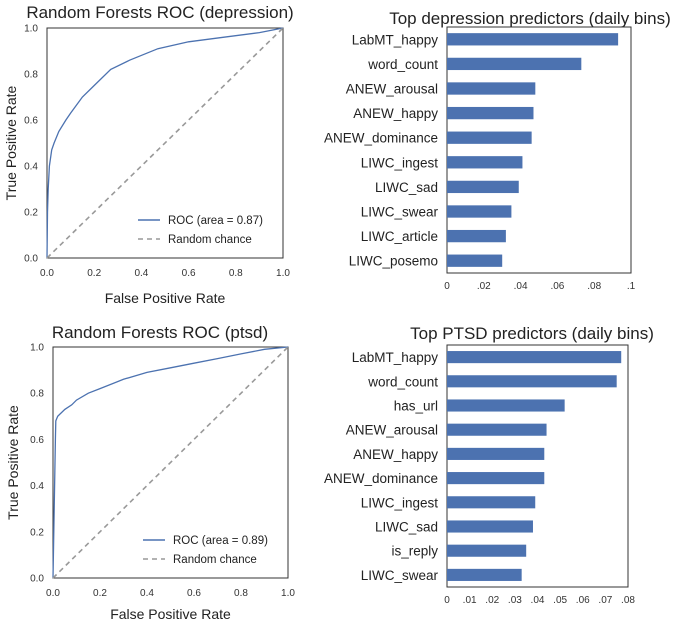 This screenshot has height=623, width=685. I want to click on chart-title: Random Forests ROC (ptsd), so click(160, 332).